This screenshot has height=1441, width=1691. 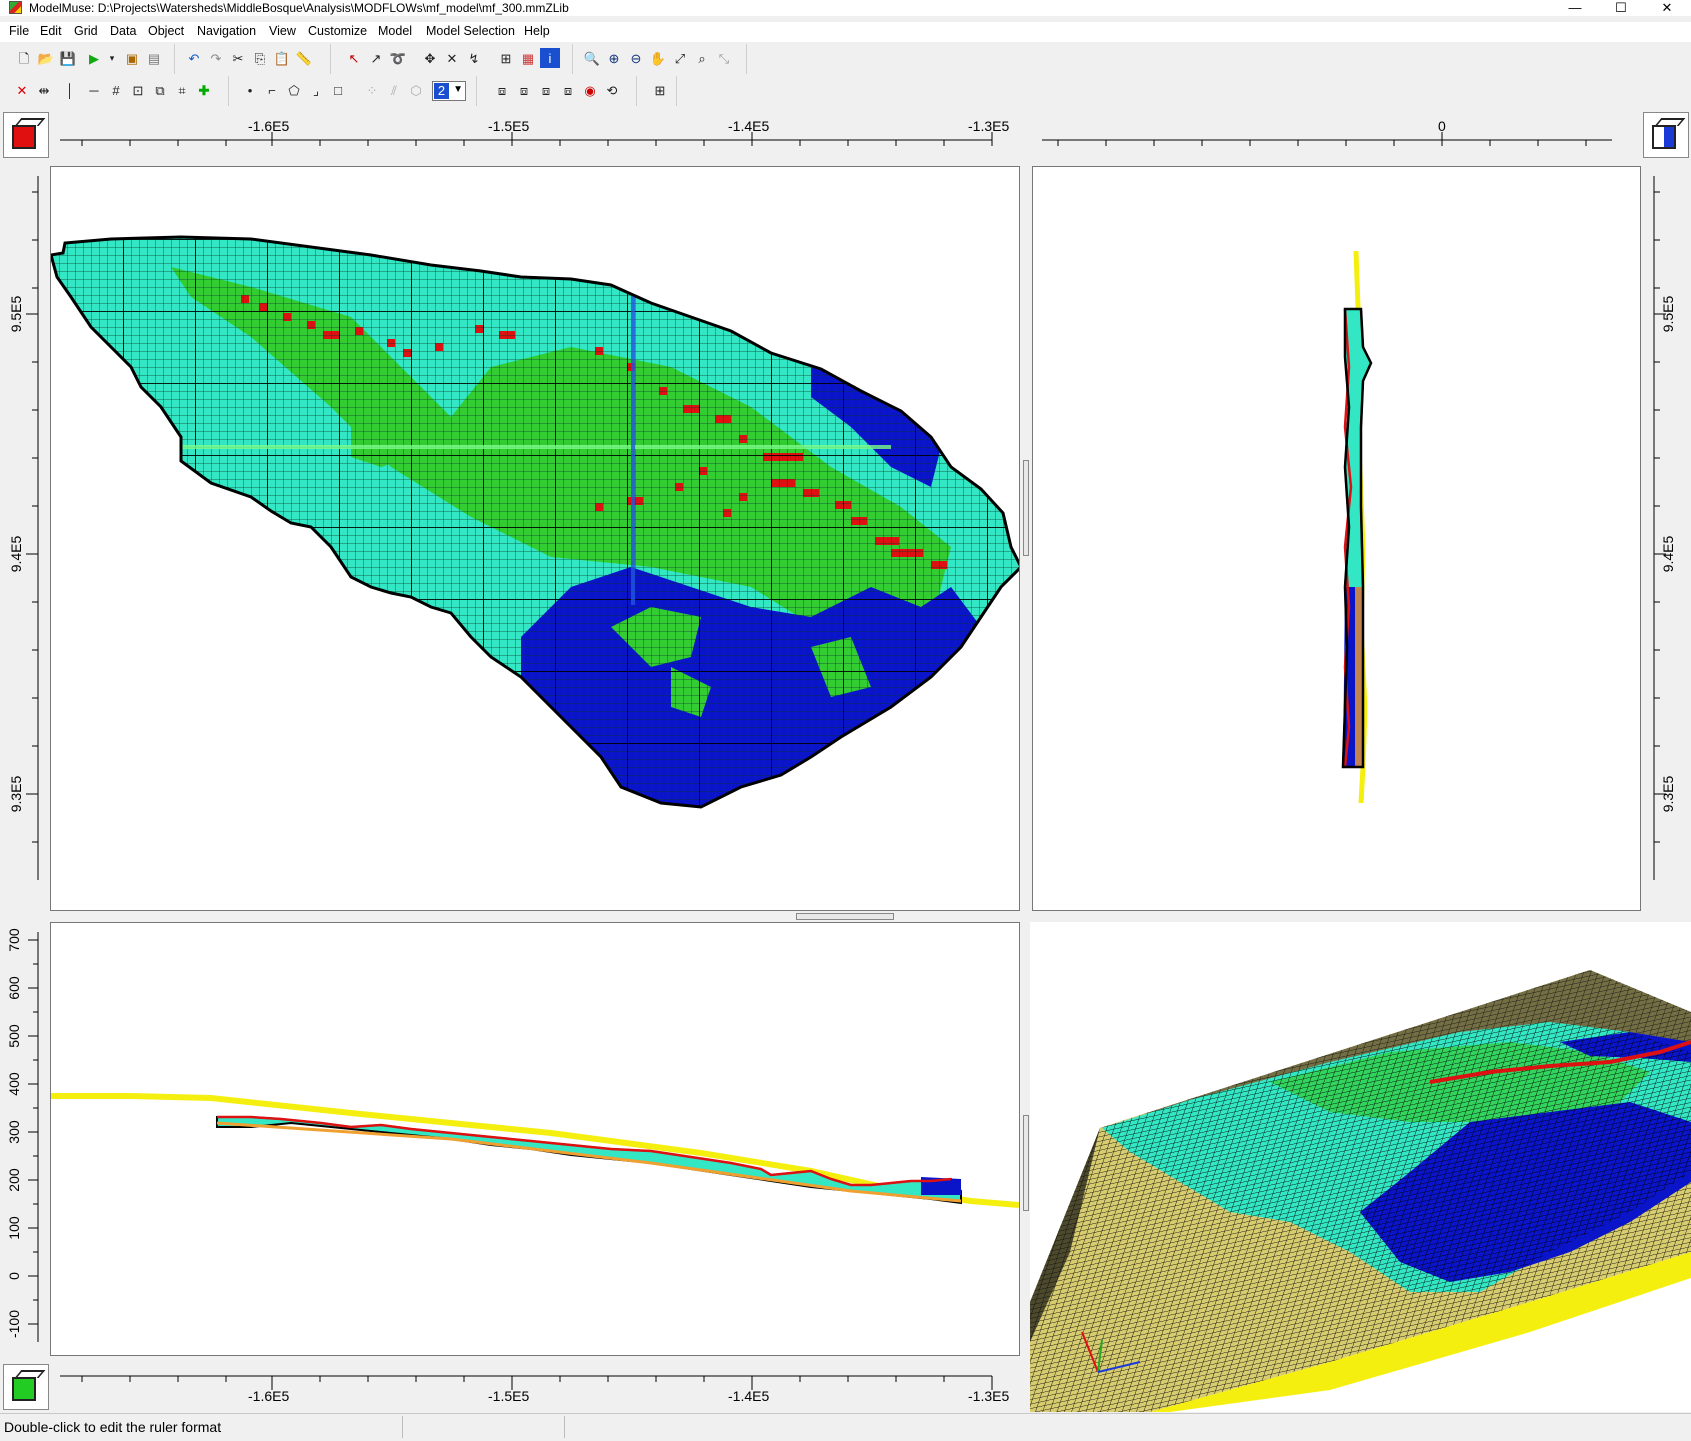 What do you see at coordinates (182, 90) in the screenshot?
I see `generate-grid-icon: ⌗` at bounding box center [182, 90].